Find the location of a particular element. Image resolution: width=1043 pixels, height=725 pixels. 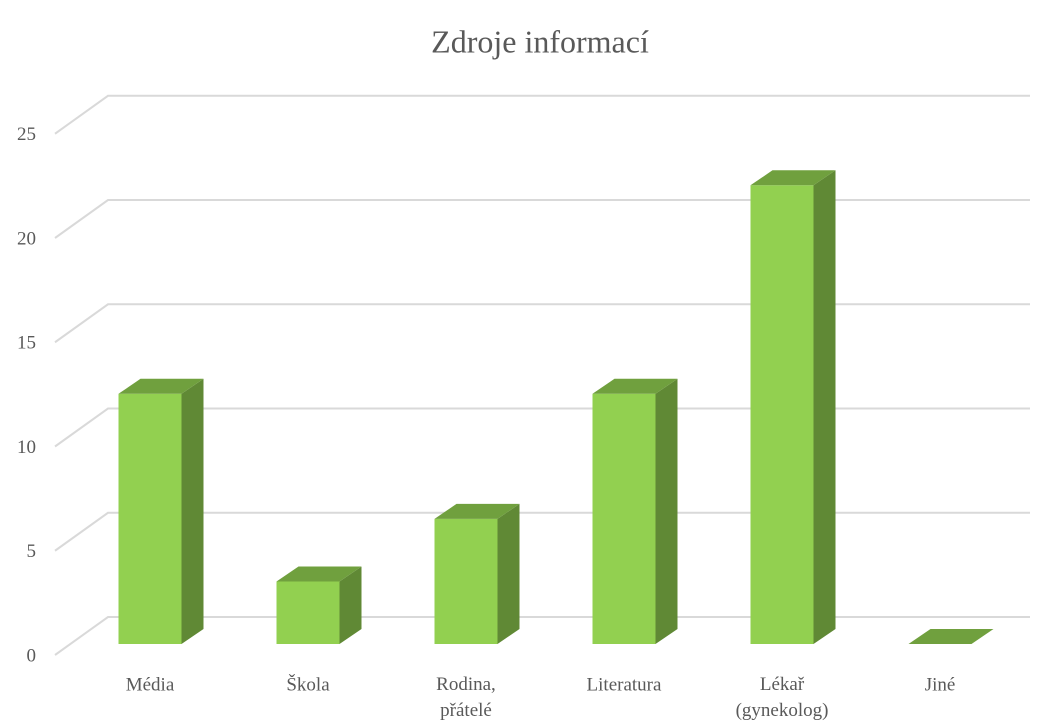

y-tick-label: 10 is located at coordinates (26, 447).